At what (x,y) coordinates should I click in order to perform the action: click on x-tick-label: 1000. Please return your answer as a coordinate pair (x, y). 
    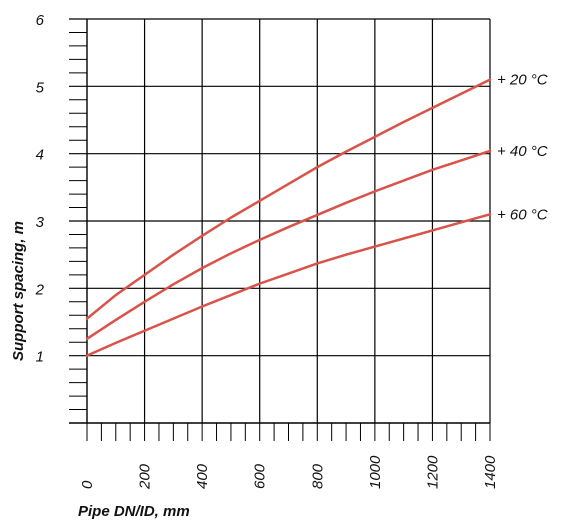
    Looking at the image, I should click on (375, 472).